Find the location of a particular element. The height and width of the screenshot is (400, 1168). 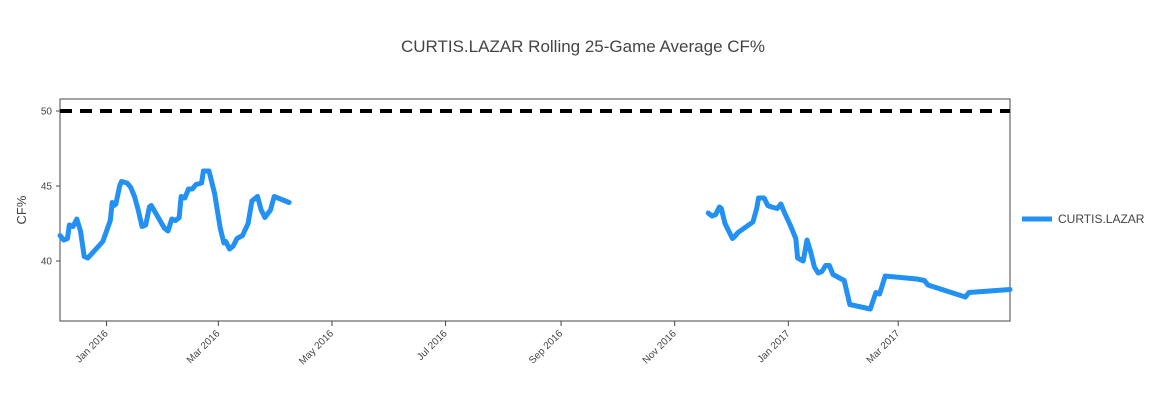

x-tick-label: May 2016 is located at coordinates (316, 347).